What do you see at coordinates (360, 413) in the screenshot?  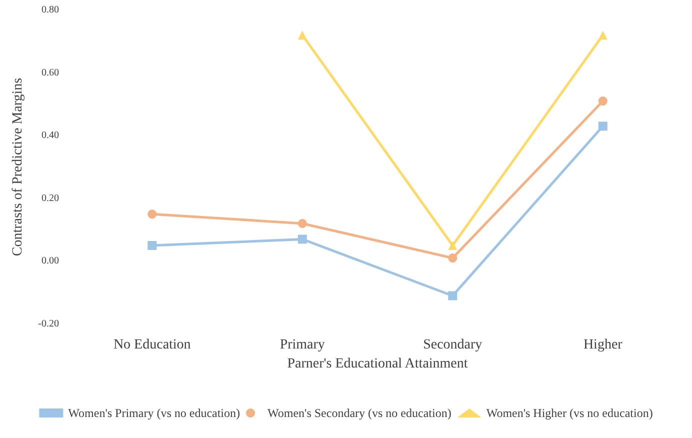 I see `legend-label: Women's Secondary (vs no education)` at bounding box center [360, 413].